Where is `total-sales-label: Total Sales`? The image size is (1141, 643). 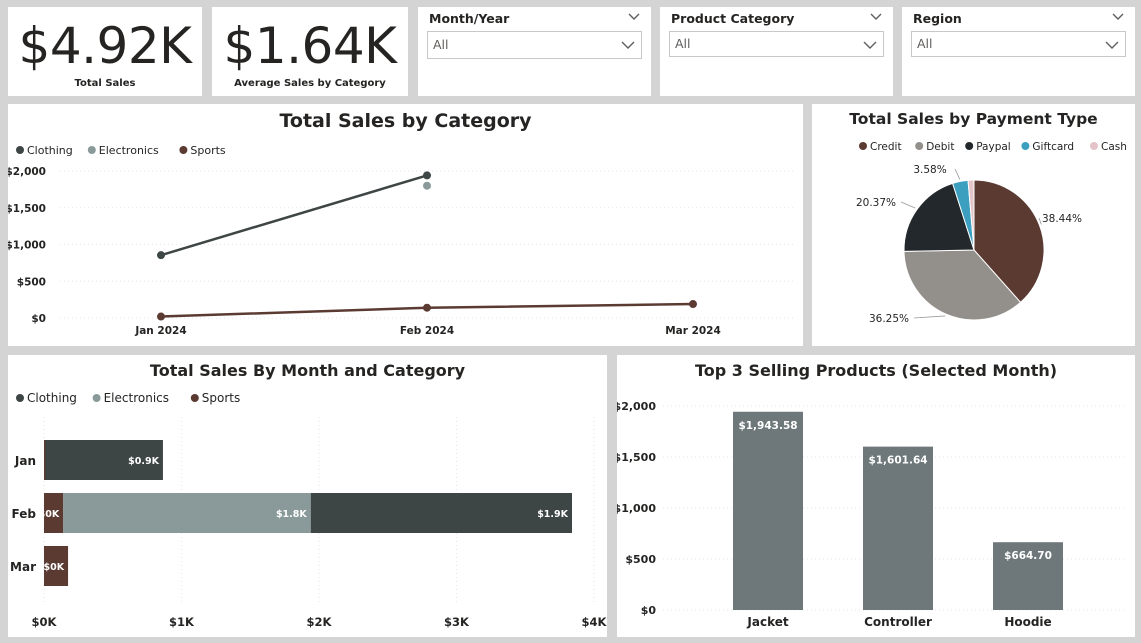 total-sales-label: Total Sales is located at coordinates (105, 83).